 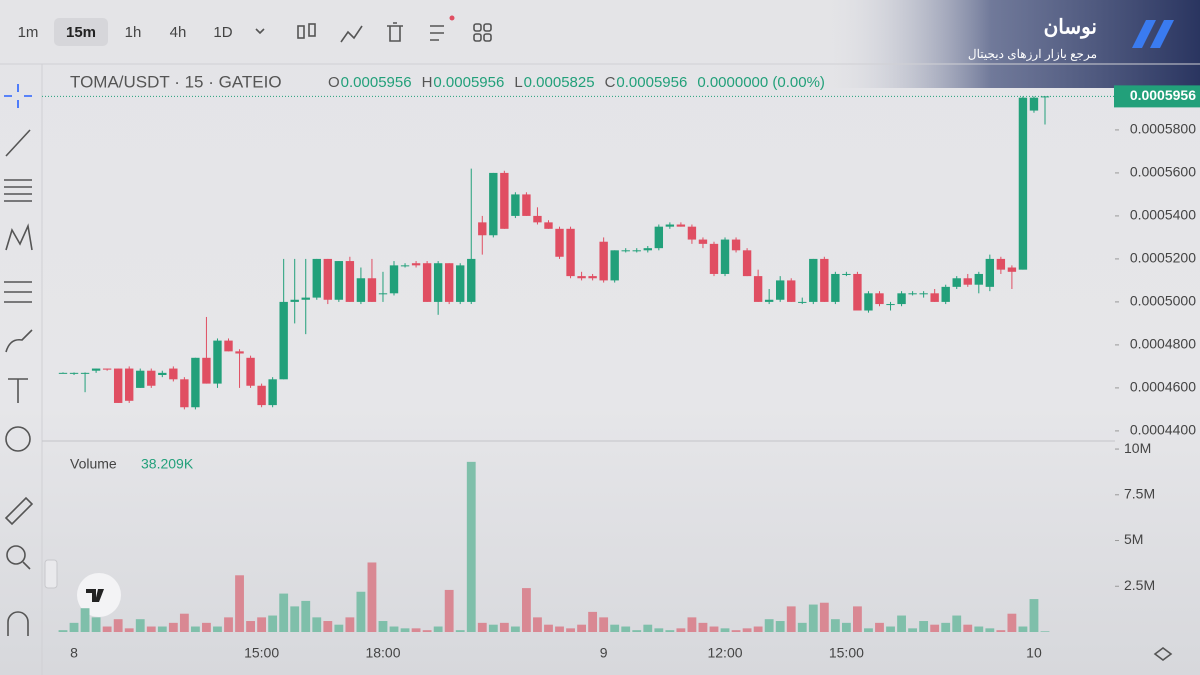 I want to click on pattern-tool, so click(x=19, y=237).